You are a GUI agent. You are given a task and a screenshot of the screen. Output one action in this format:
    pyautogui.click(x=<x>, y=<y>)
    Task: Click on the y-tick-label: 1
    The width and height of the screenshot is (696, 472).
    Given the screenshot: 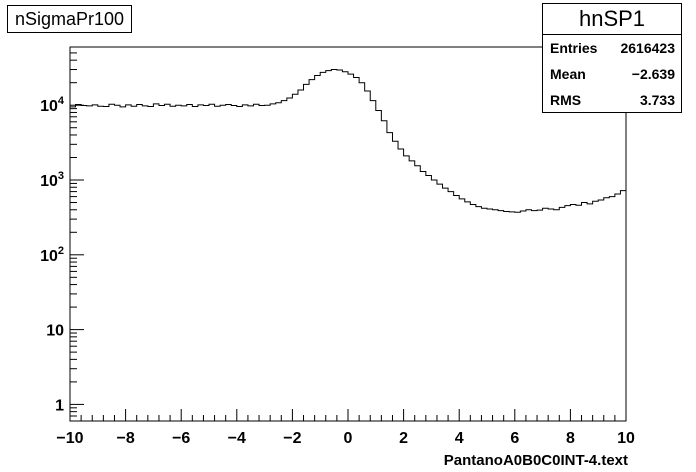 What is the action you would take?
    pyautogui.click(x=59, y=405)
    